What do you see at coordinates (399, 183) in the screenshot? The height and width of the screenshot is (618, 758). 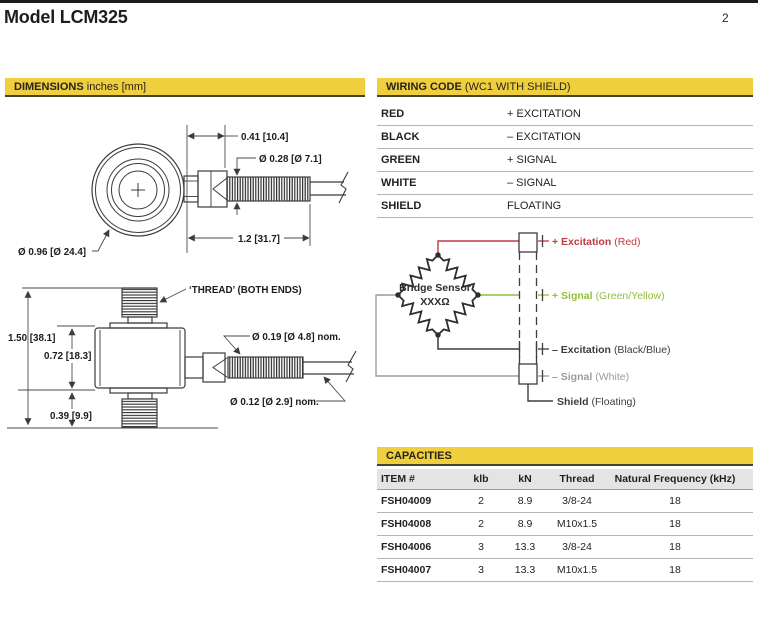 I see `wire-color: WHITE` at bounding box center [399, 183].